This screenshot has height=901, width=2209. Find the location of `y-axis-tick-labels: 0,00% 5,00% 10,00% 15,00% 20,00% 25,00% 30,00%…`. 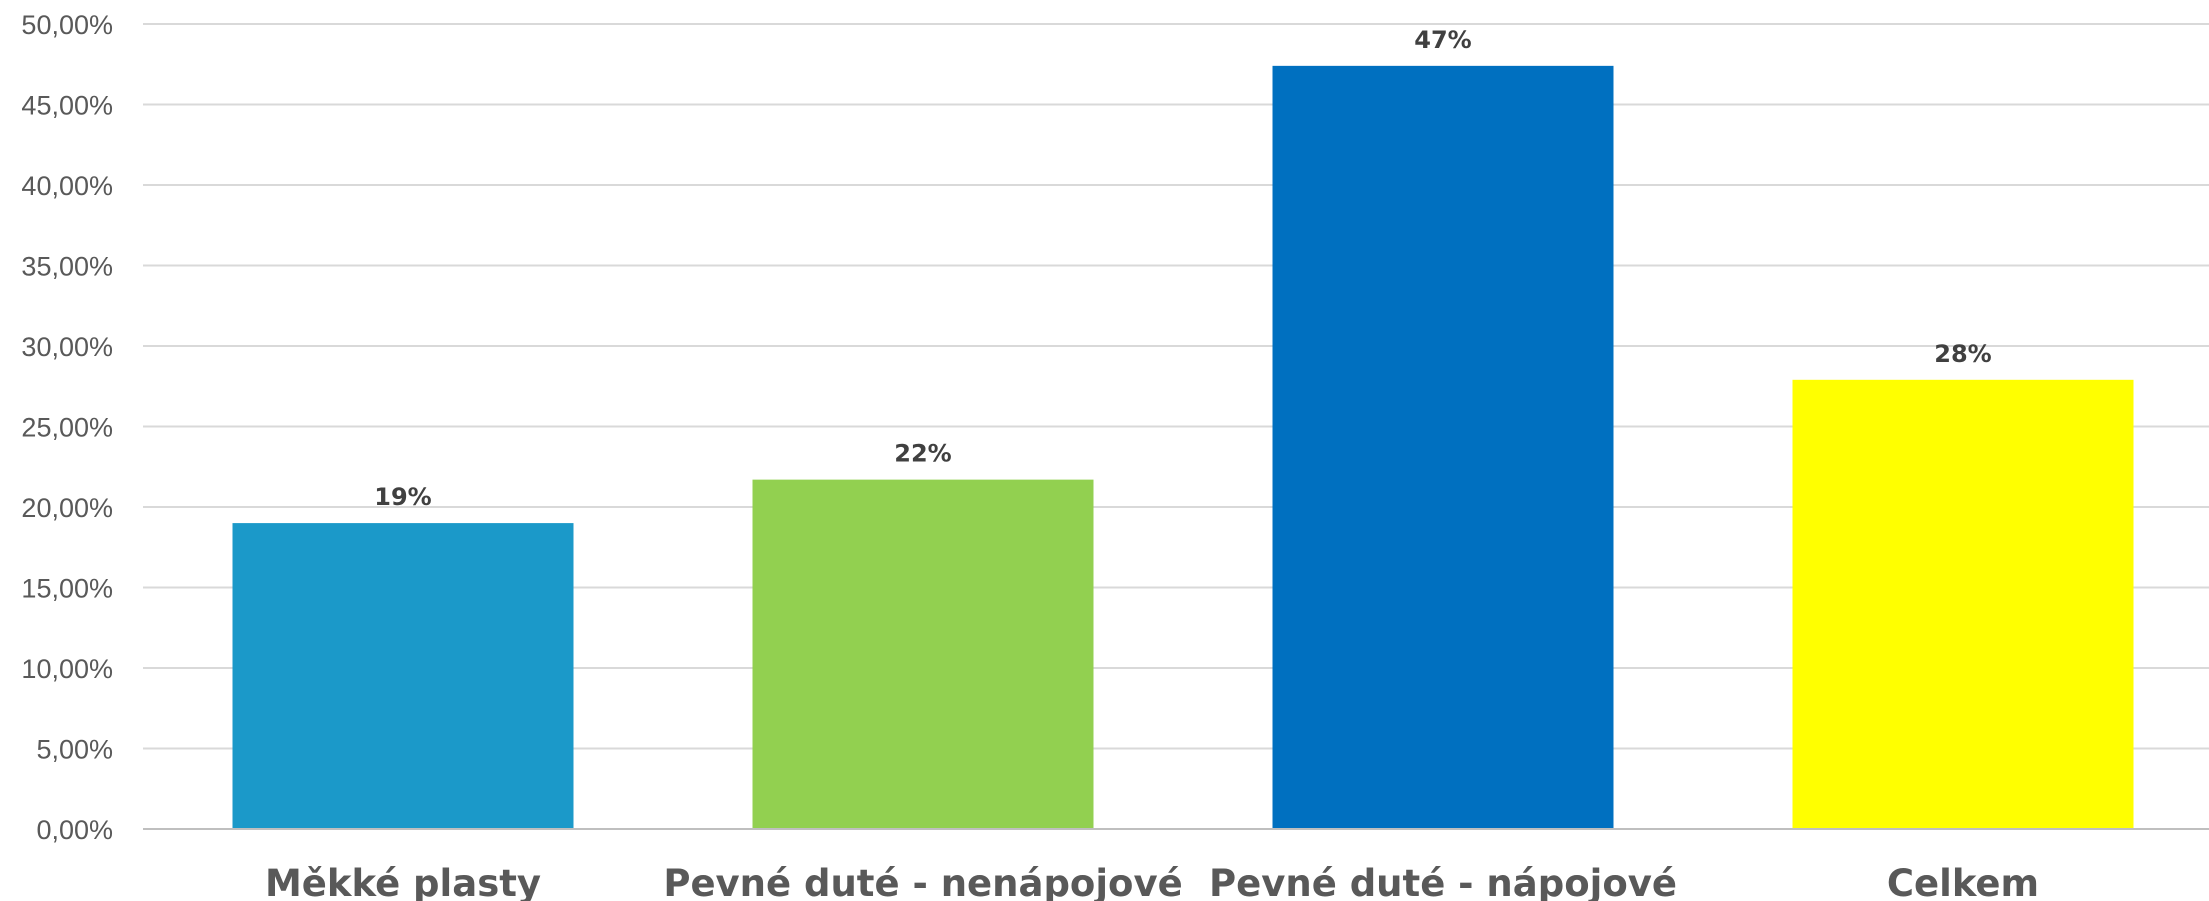

y-axis-tick-labels: 0,00% 5,00% 10,00% 15,00% 20,00% 25,00% 30,00%… is located at coordinates (67, 427).